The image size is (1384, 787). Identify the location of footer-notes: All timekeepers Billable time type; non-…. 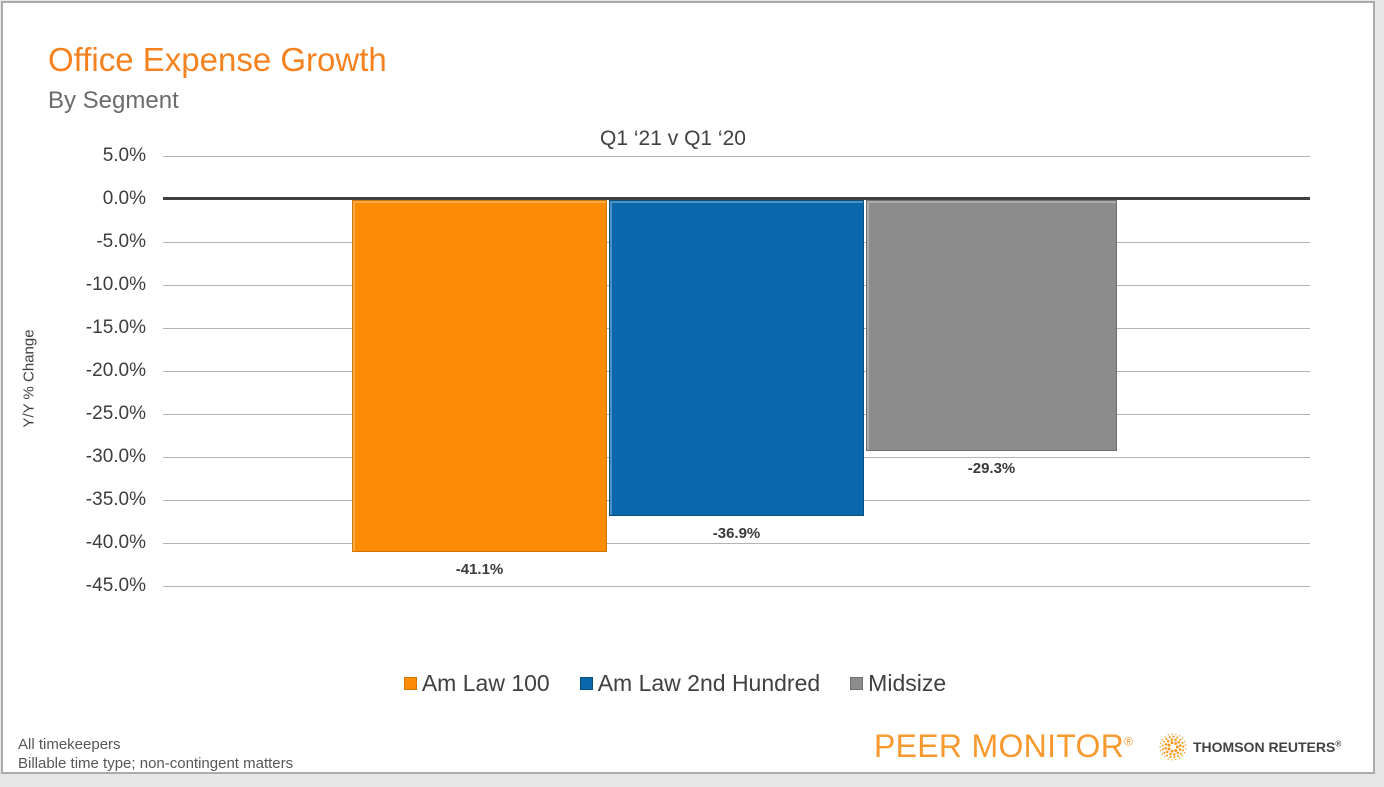
(155, 754).